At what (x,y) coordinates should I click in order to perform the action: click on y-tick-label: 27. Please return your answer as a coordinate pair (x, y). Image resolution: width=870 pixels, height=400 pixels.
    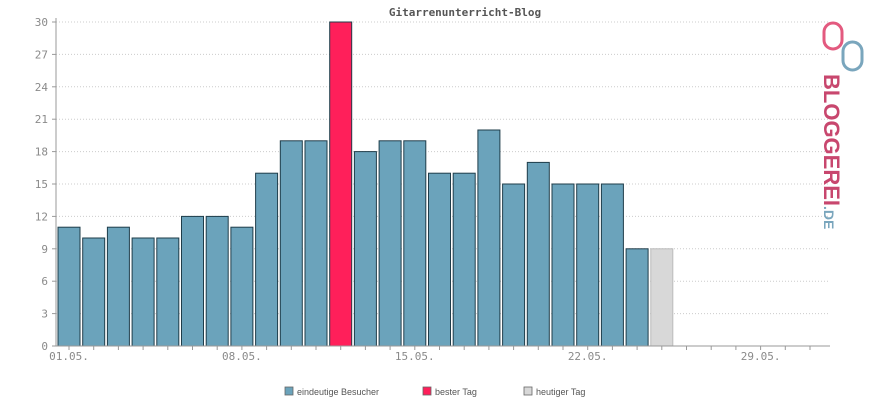
    Looking at the image, I should click on (41, 54).